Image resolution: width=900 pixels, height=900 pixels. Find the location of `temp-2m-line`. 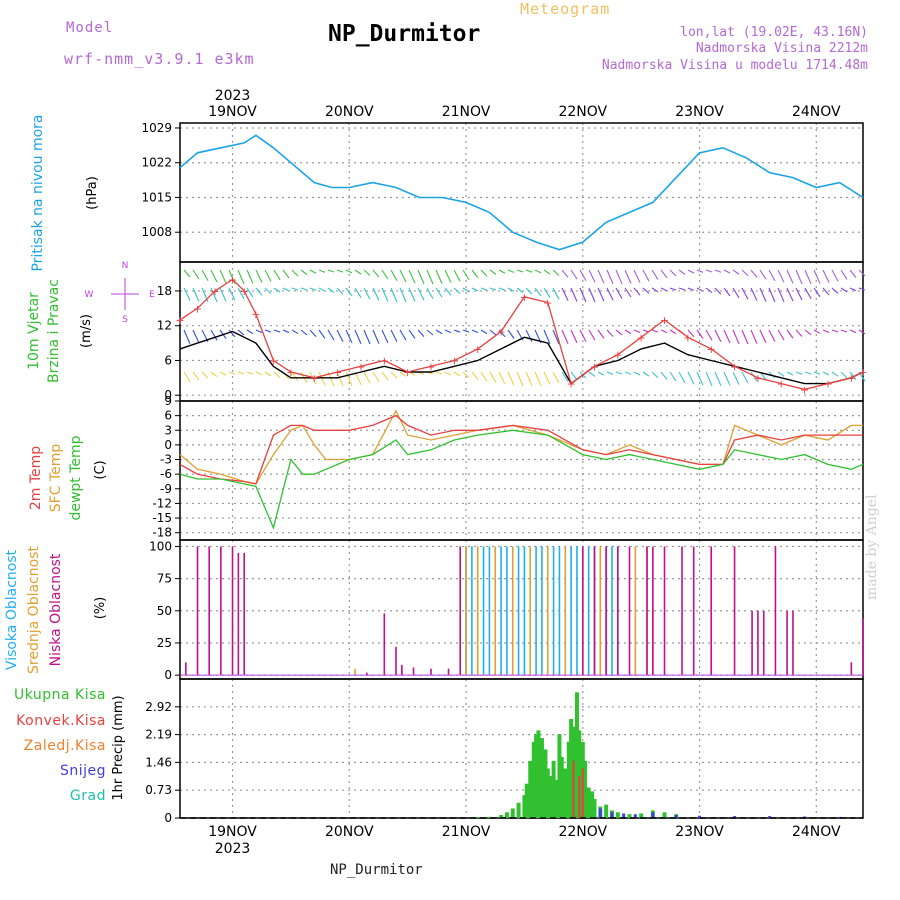

temp-2m-line is located at coordinates (521, 449).